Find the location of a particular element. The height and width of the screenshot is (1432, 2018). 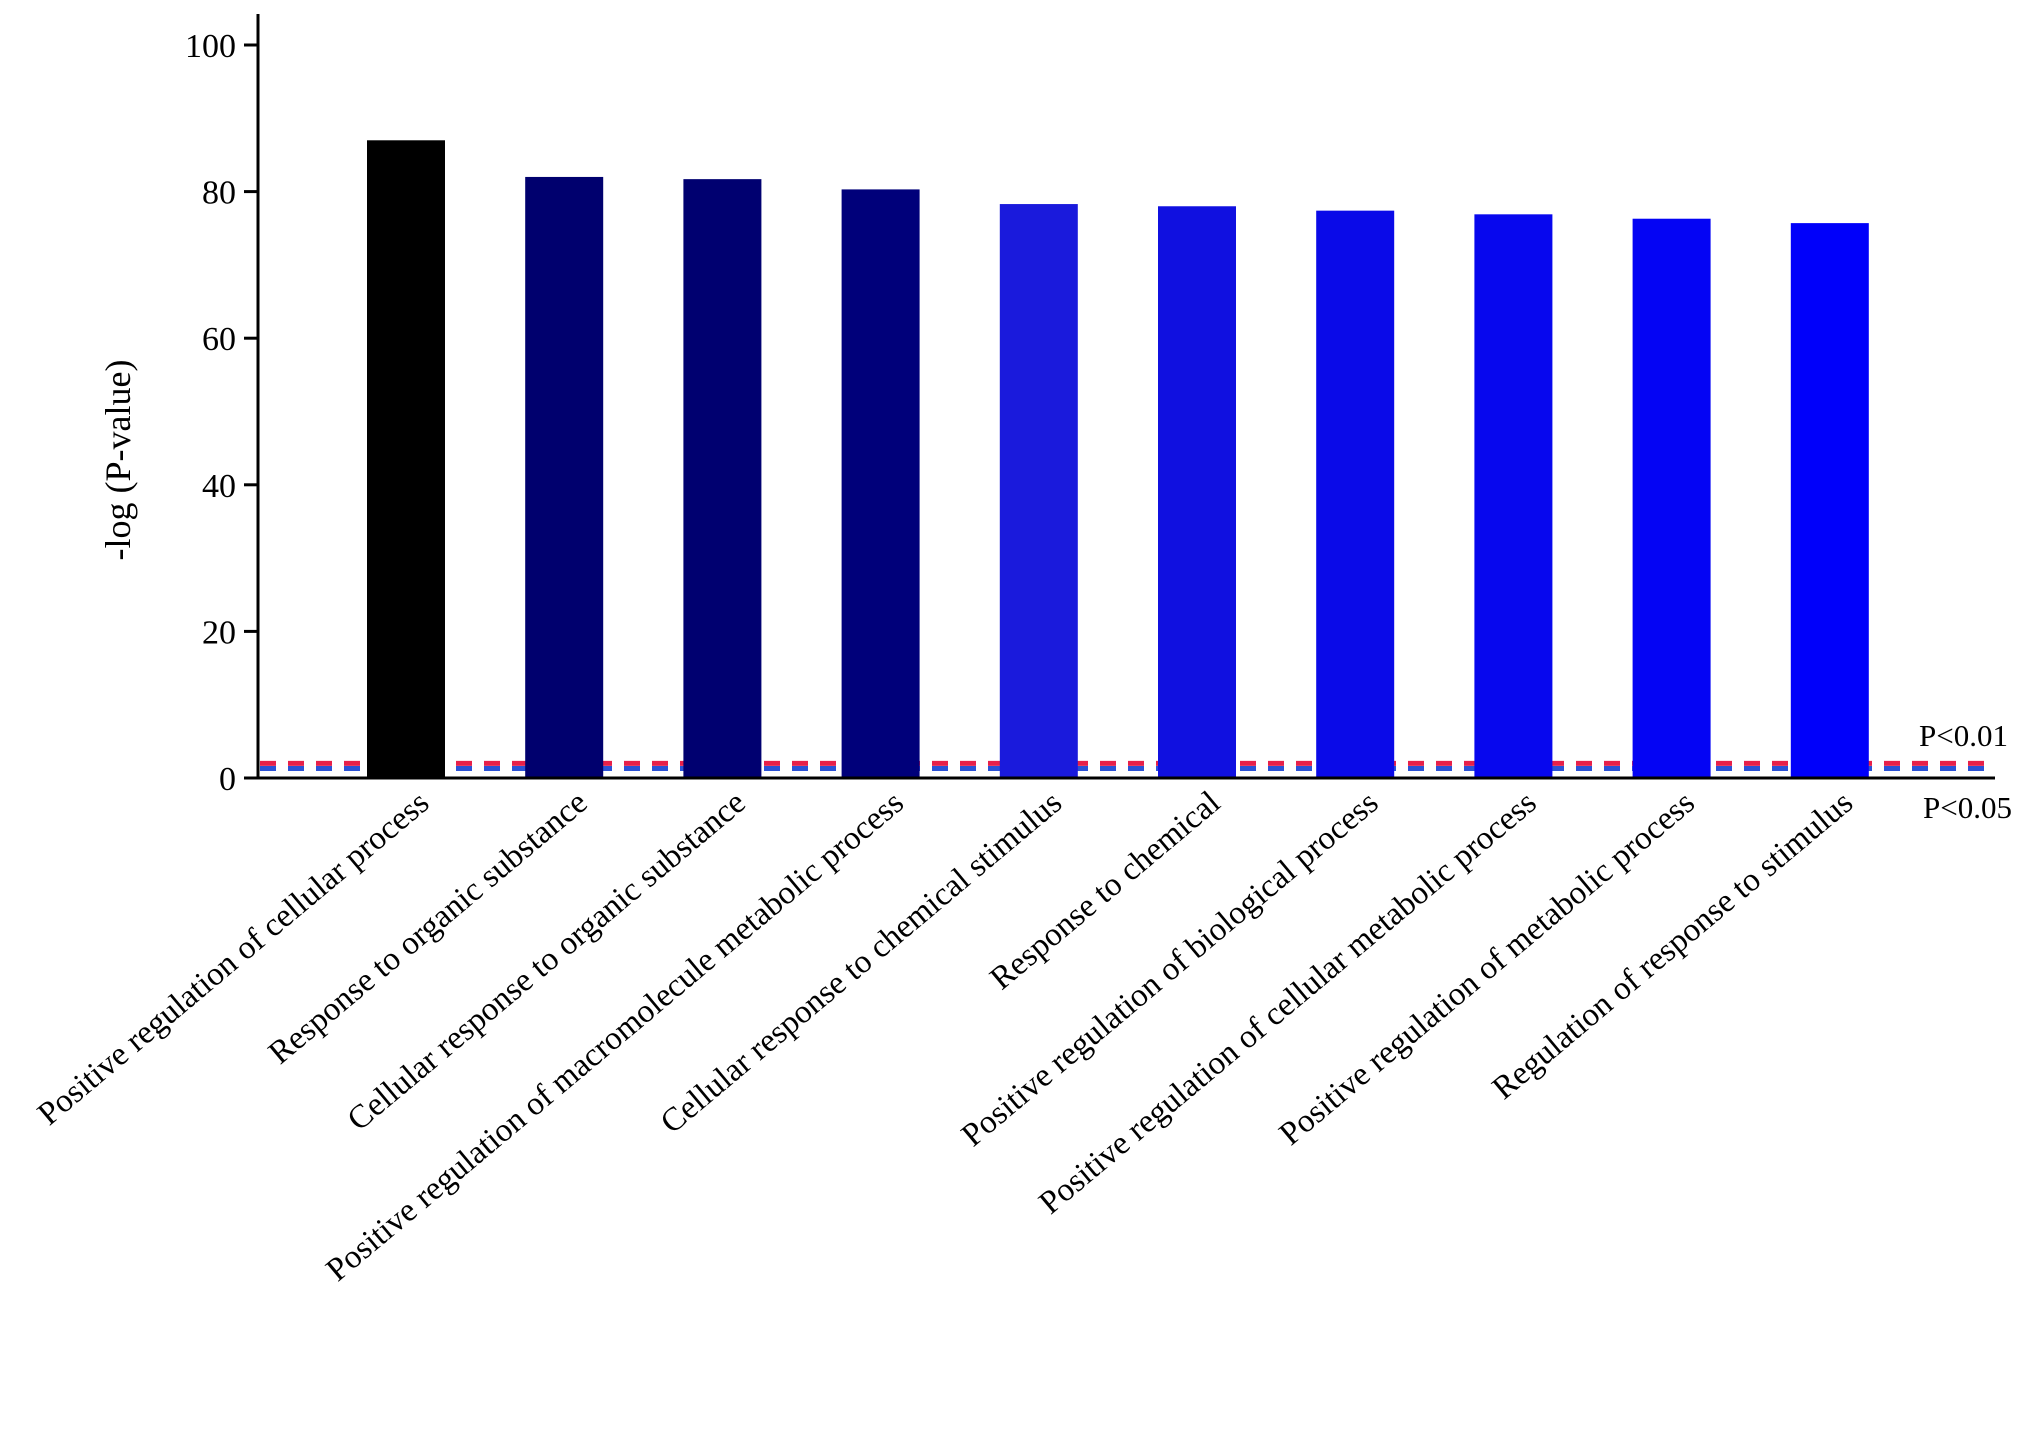

threshold-labels: P<0.01 P<0.05 is located at coordinates (1965, 771).